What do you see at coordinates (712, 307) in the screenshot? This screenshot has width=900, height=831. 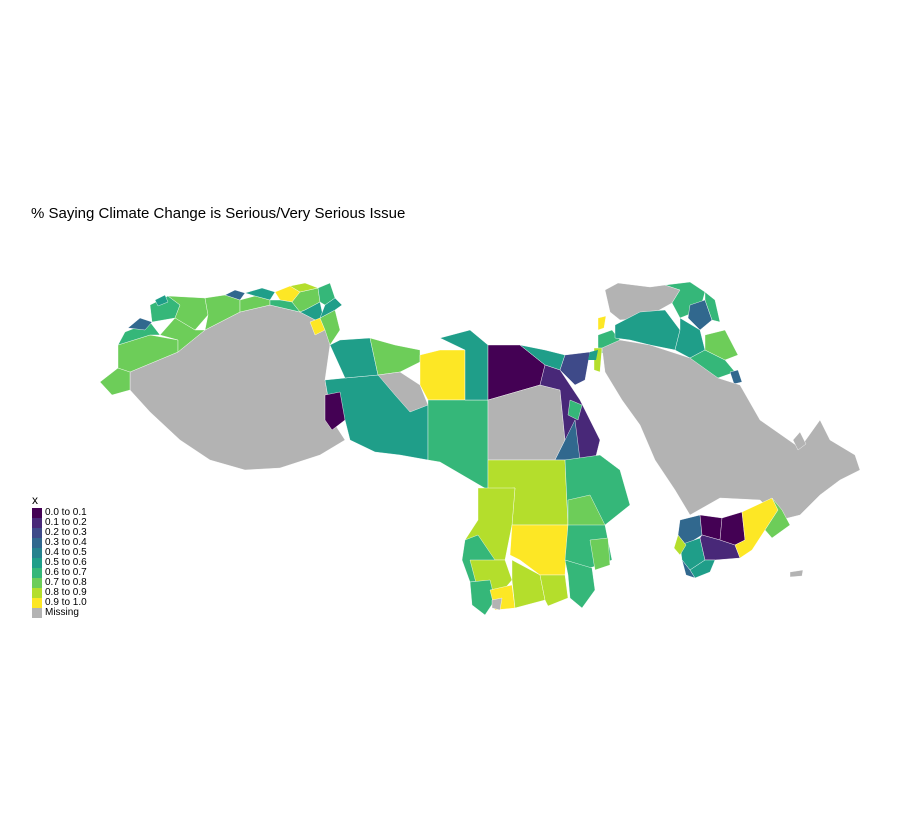 I see `region-iraq-ne` at bounding box center [712, 307].